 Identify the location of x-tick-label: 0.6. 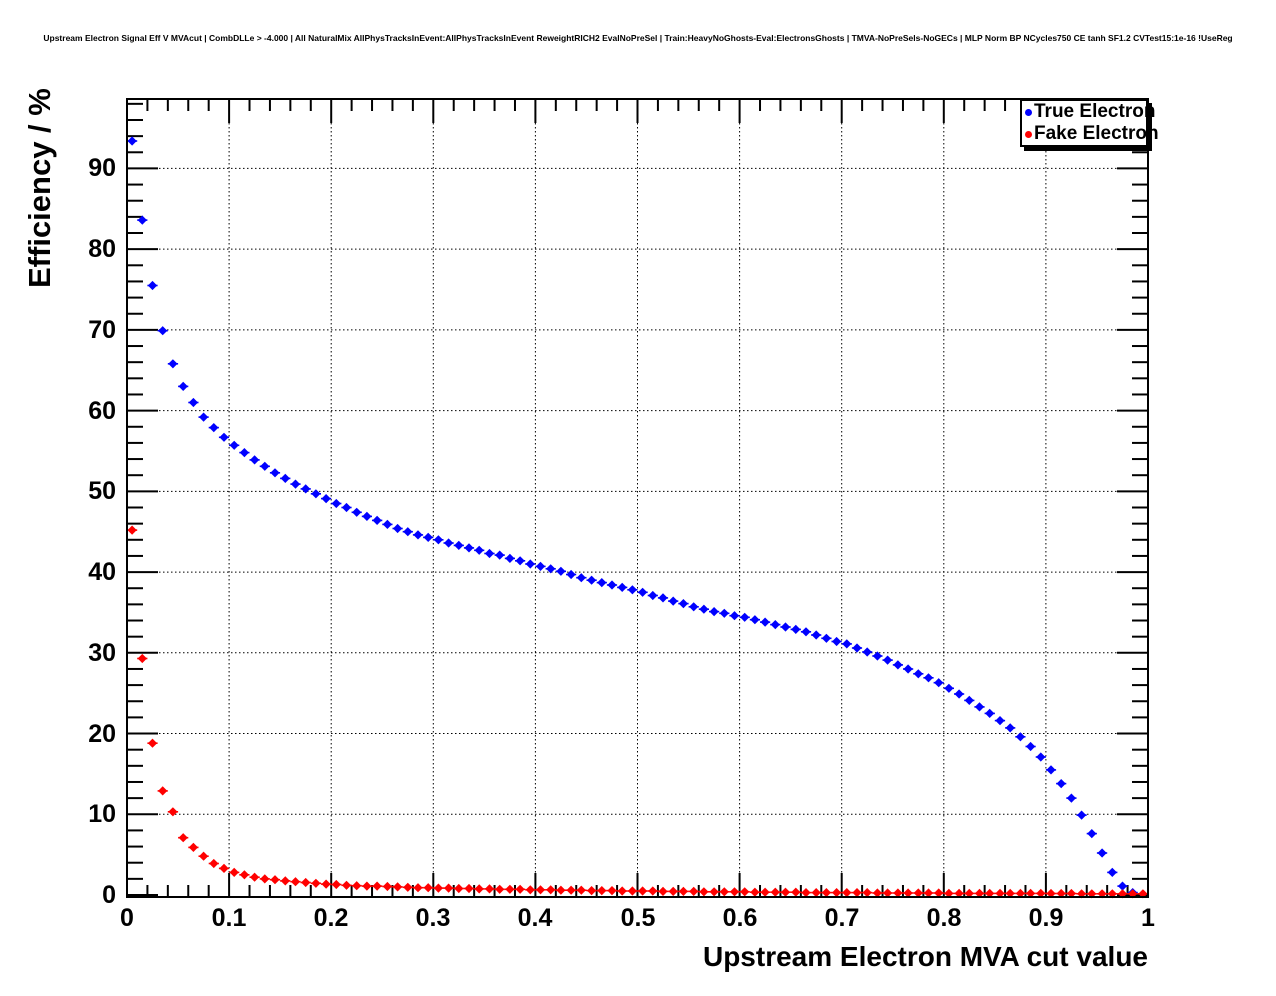
(740, 918).